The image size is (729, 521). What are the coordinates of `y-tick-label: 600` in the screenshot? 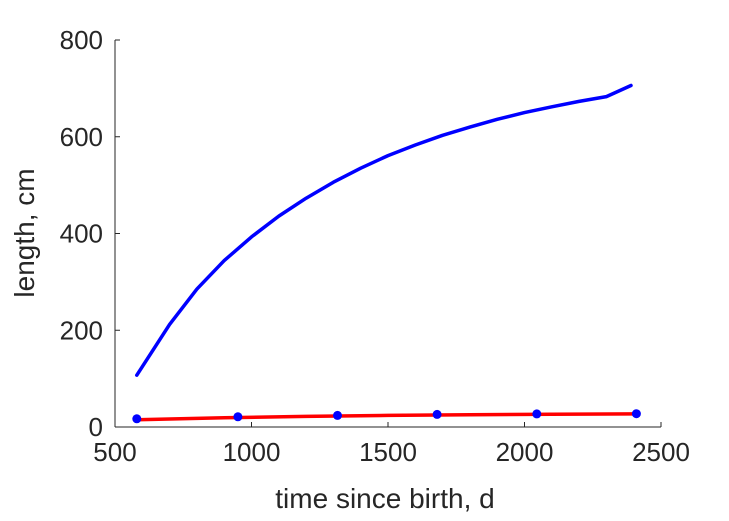 It's located at (81, 137).